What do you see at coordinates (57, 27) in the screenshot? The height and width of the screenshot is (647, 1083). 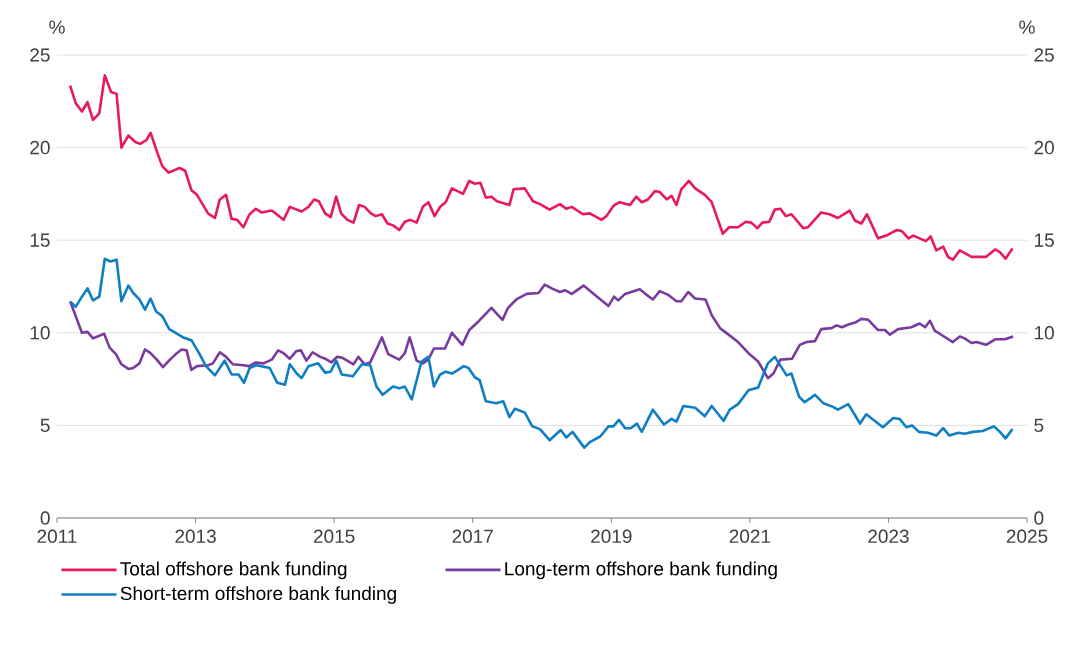 I see `y-axis-title: %` at bounding box center [57, 27].